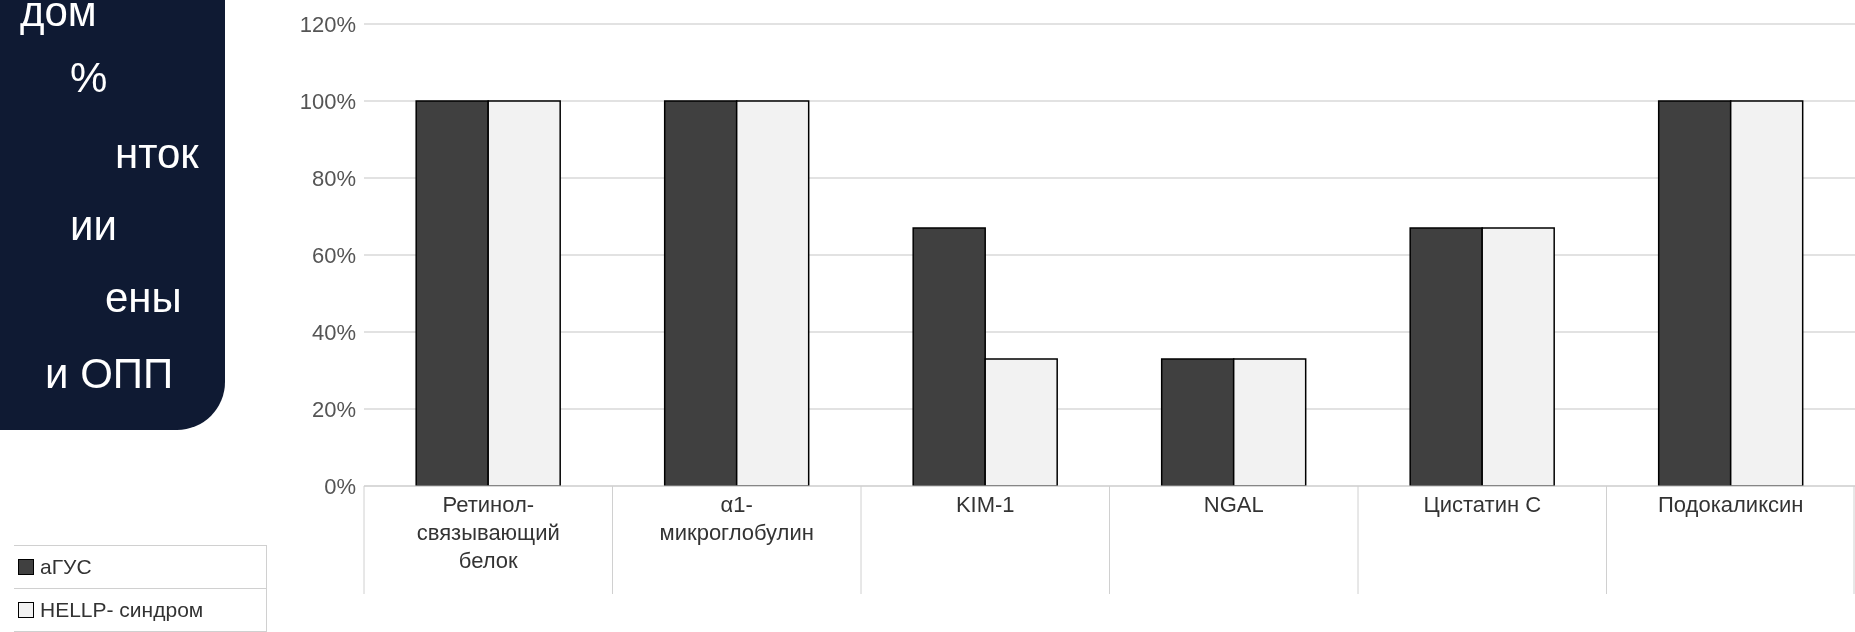  I want to click on y-tick-label: 60%, so click(333, 255).